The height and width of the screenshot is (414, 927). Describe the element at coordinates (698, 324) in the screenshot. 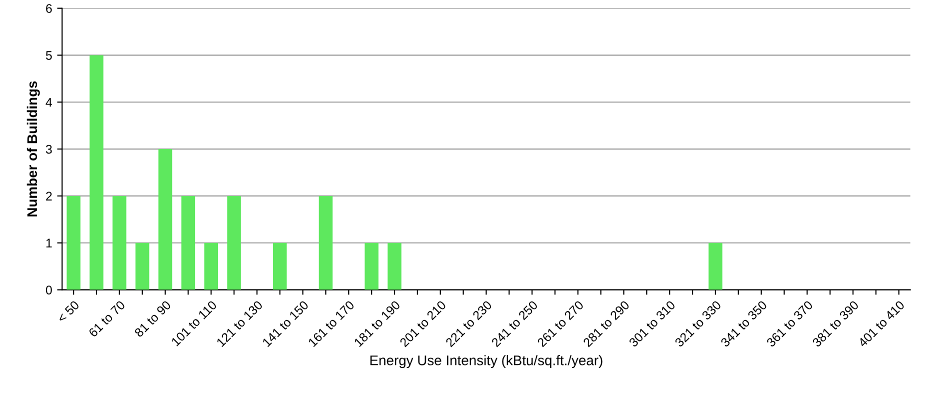

I see `x-tick-label: 321 to 330` at that location.